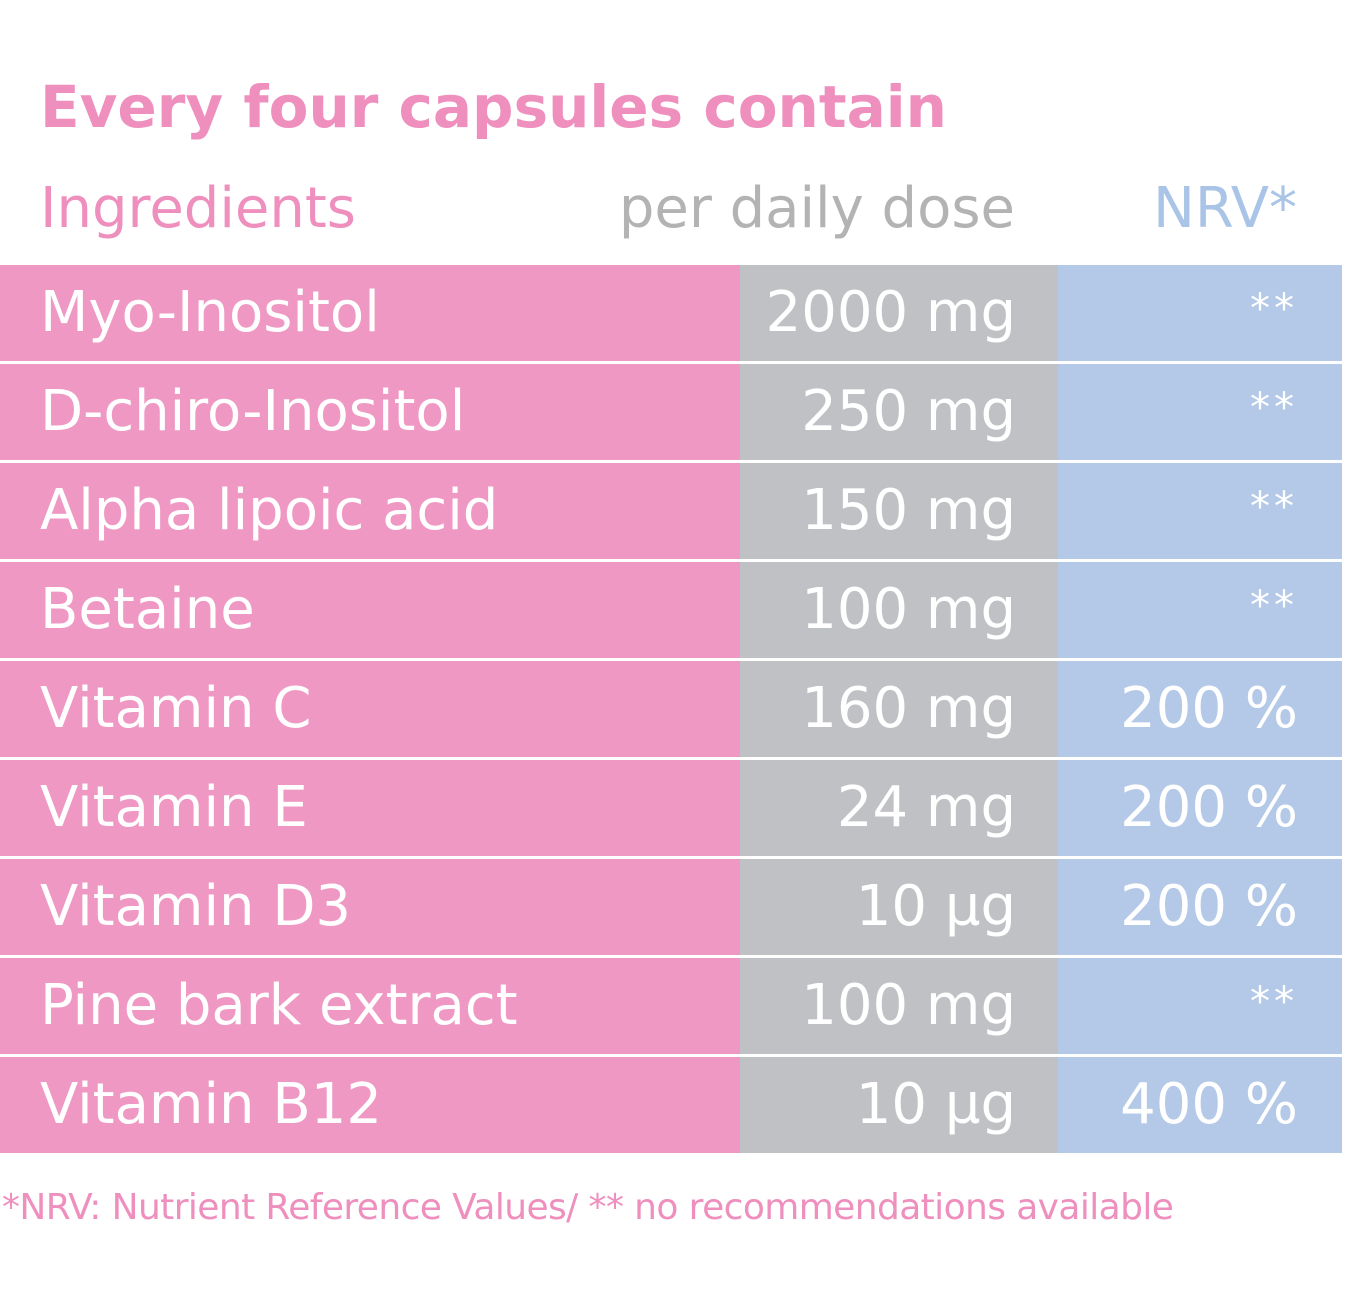 The width and height of the screenshot is (1350, 1306). What do you see at coordinates (899, 808) in the screenshot?
I see `ingredient-dose: 24 mg` at bounding box center [899, 808].